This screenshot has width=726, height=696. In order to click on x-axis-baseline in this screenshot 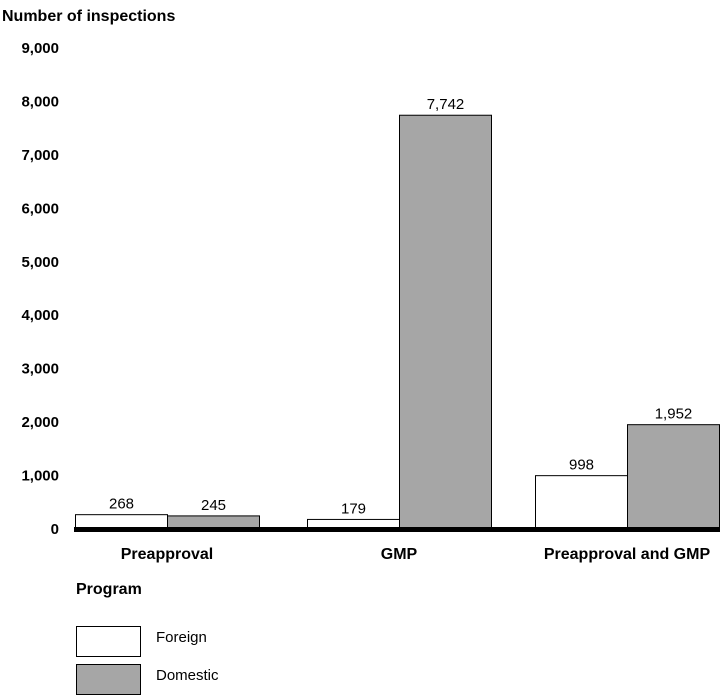, I will do `click(397, 529)`.